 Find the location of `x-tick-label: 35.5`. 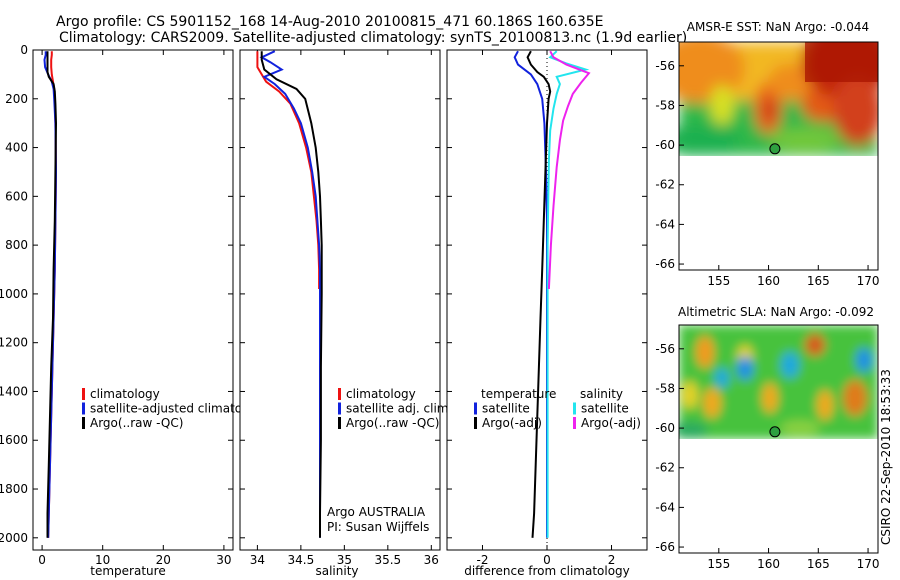

x-tick-label: 35.5 is located at coordinates (387, 560).